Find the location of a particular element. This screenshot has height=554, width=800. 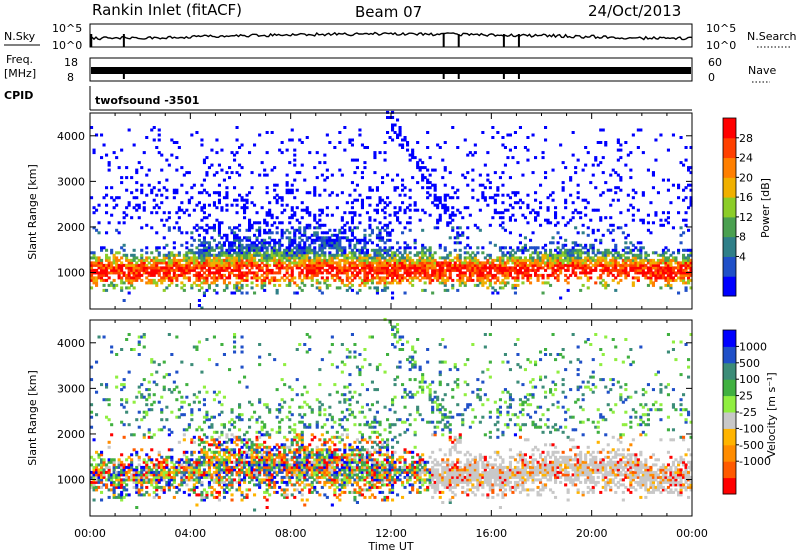

echo-cell-2069 is located at coordinates (383, 210).